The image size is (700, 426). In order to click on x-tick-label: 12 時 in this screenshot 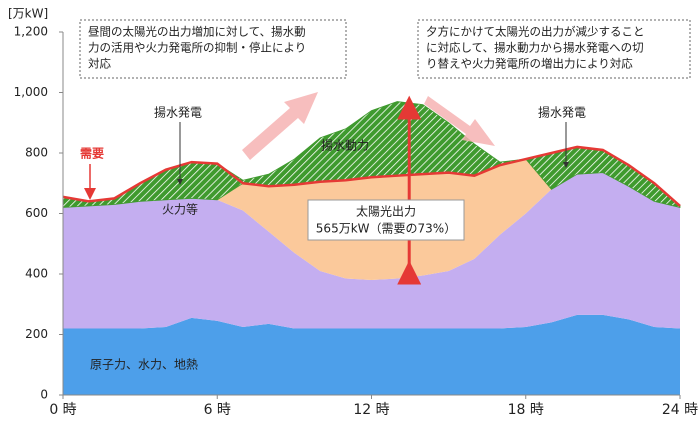, I will do `click(371, 410)`.